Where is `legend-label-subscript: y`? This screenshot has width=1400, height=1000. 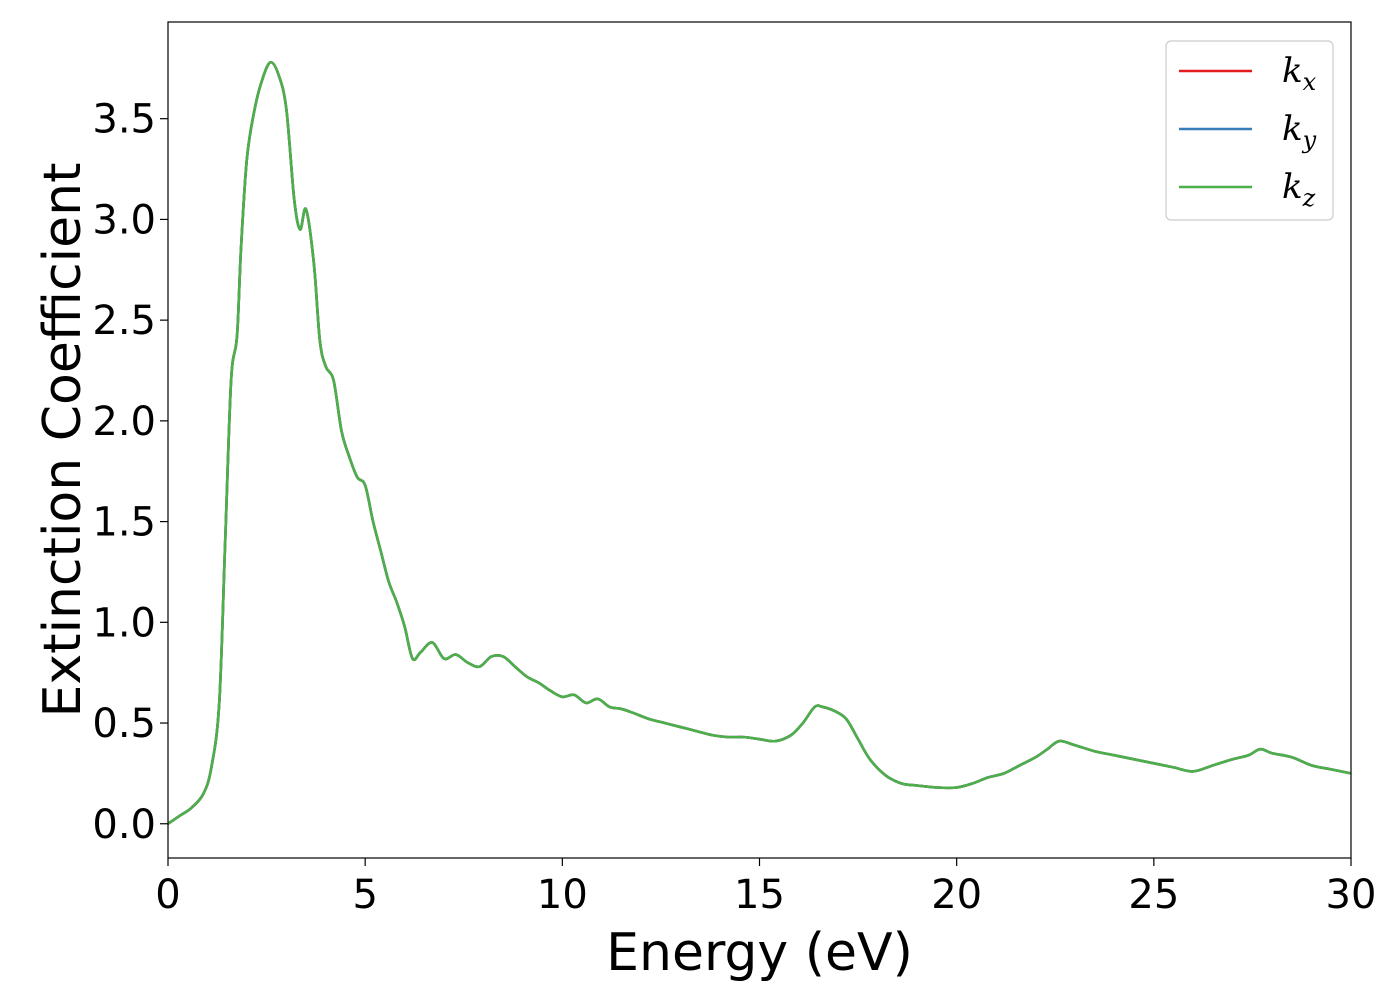 legend-label-subscript: y is located at coordinates (1309, 140).